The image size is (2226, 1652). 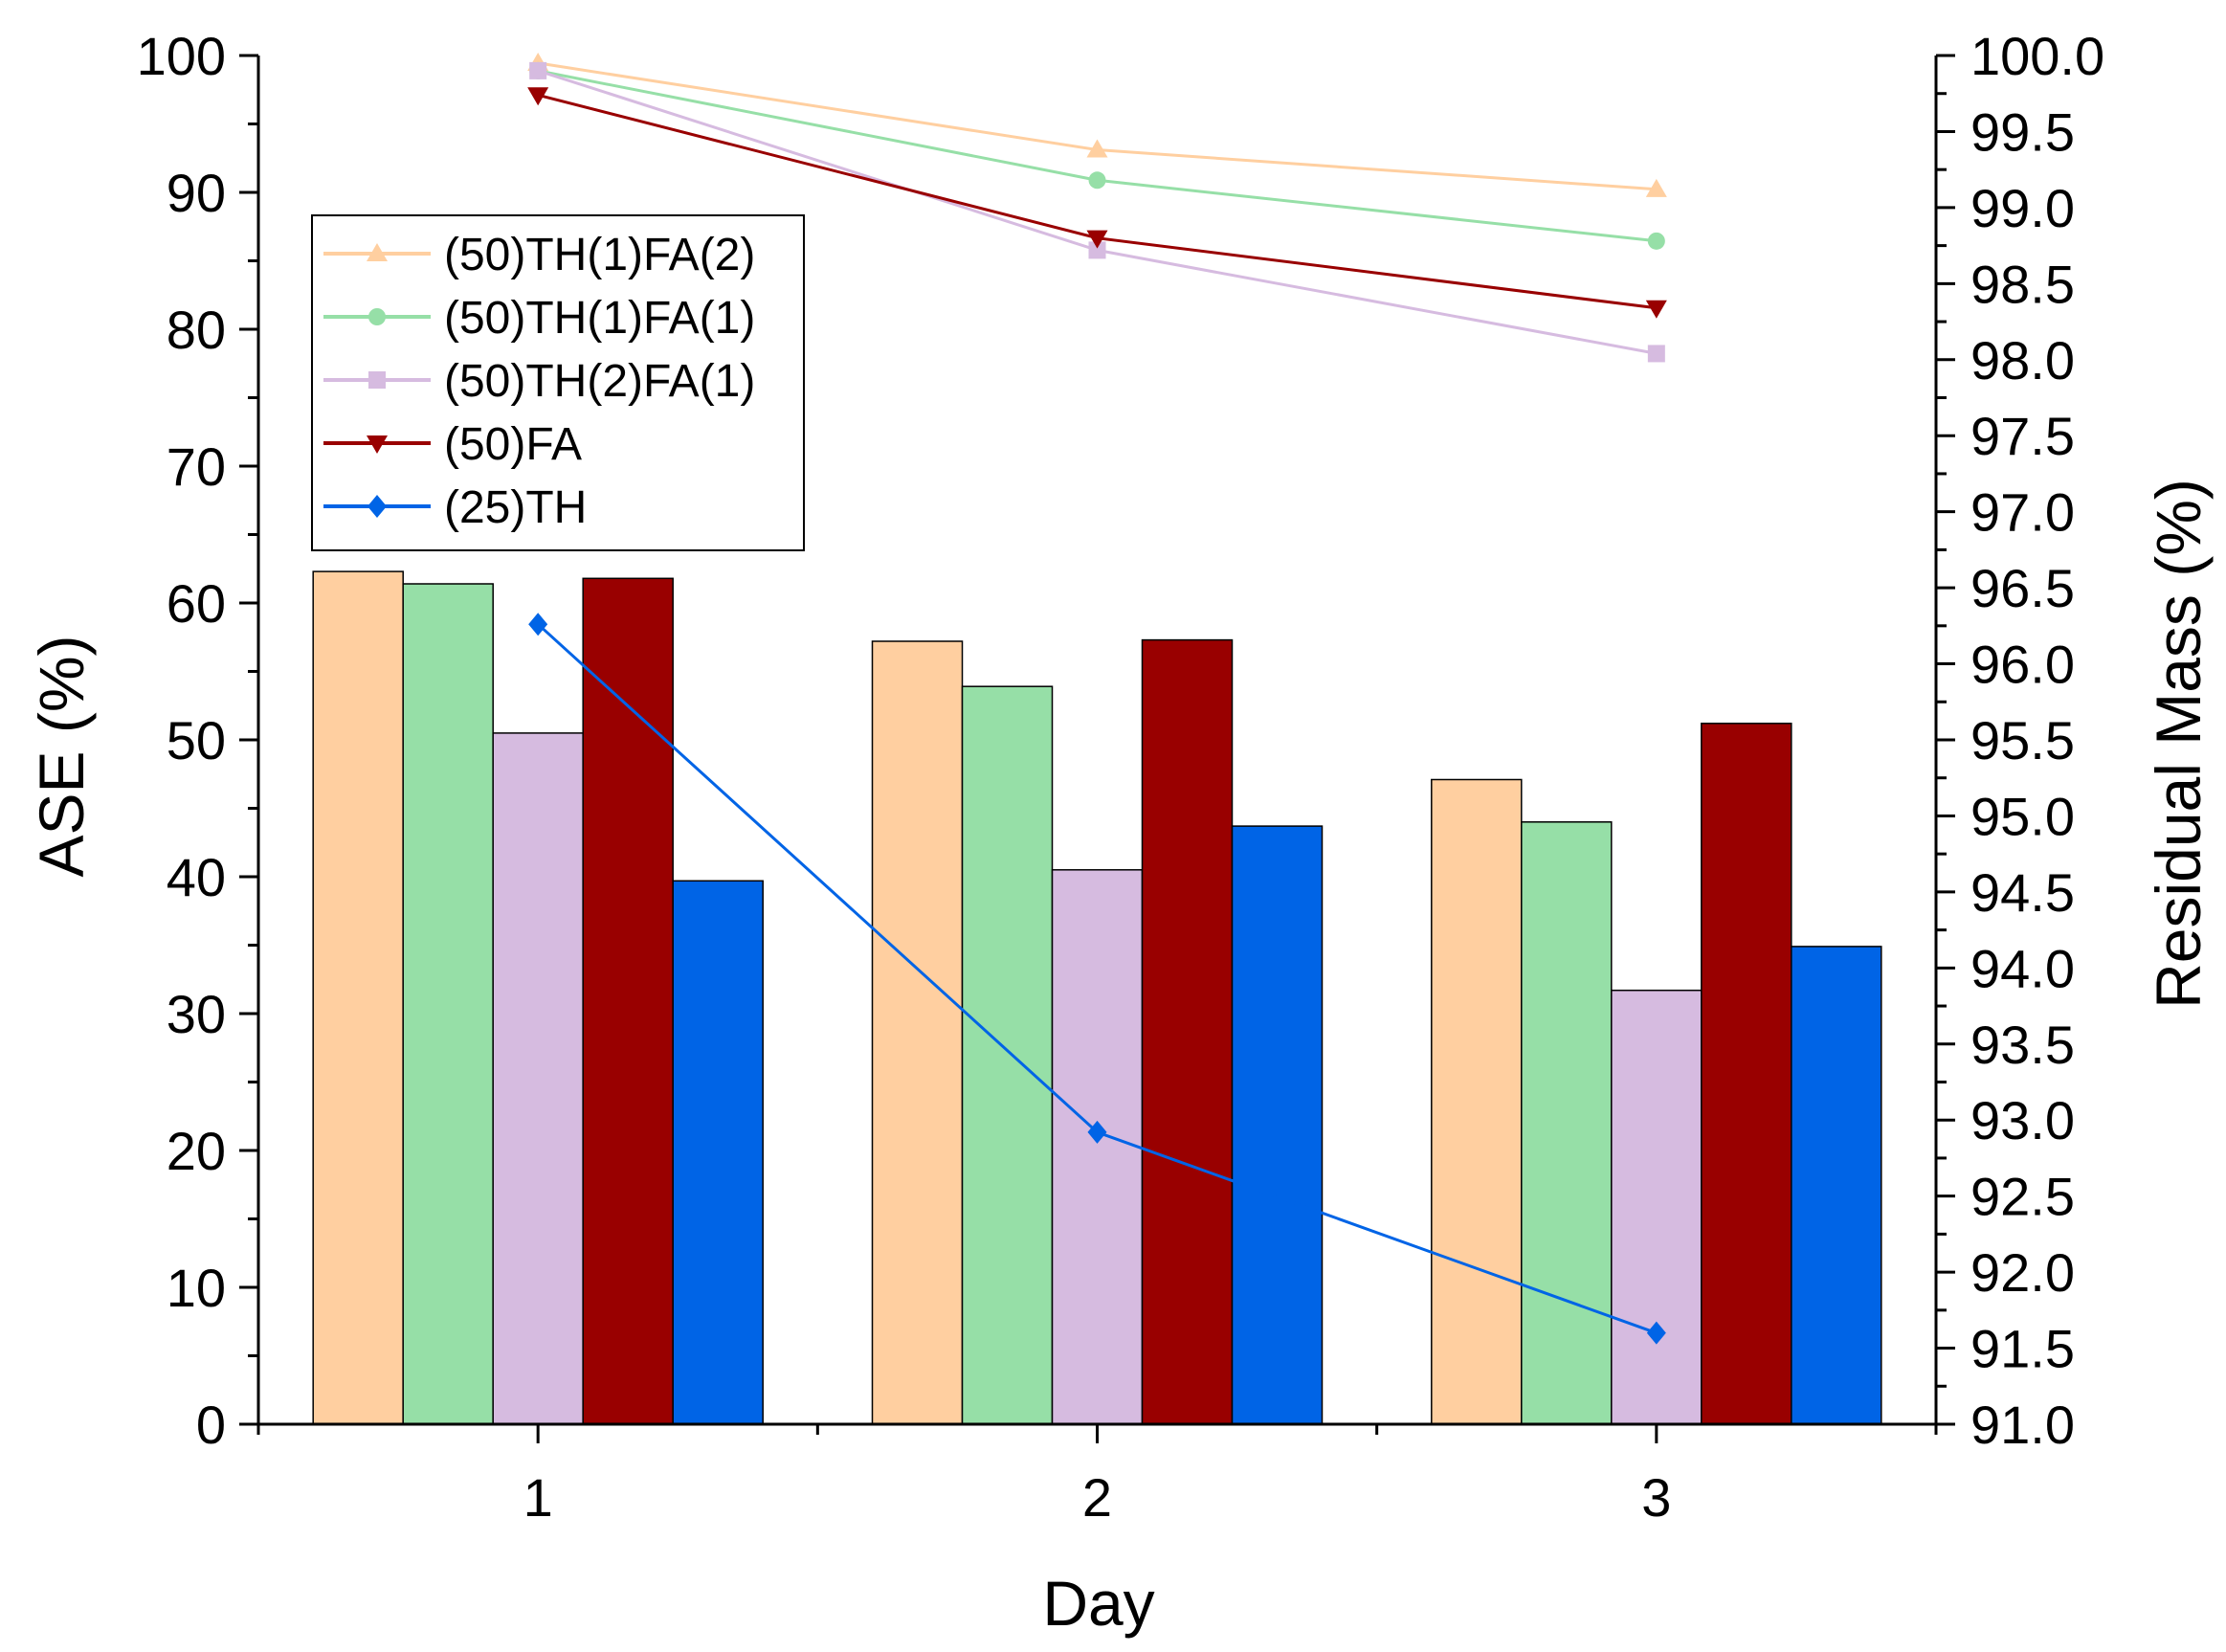 What do you see at coordinates (599, 318) in the screenshot?
I see `legend-label-(50)TH(1)FA(1): (50)TH(1)FA(1)` at bounding box center [599, 318].